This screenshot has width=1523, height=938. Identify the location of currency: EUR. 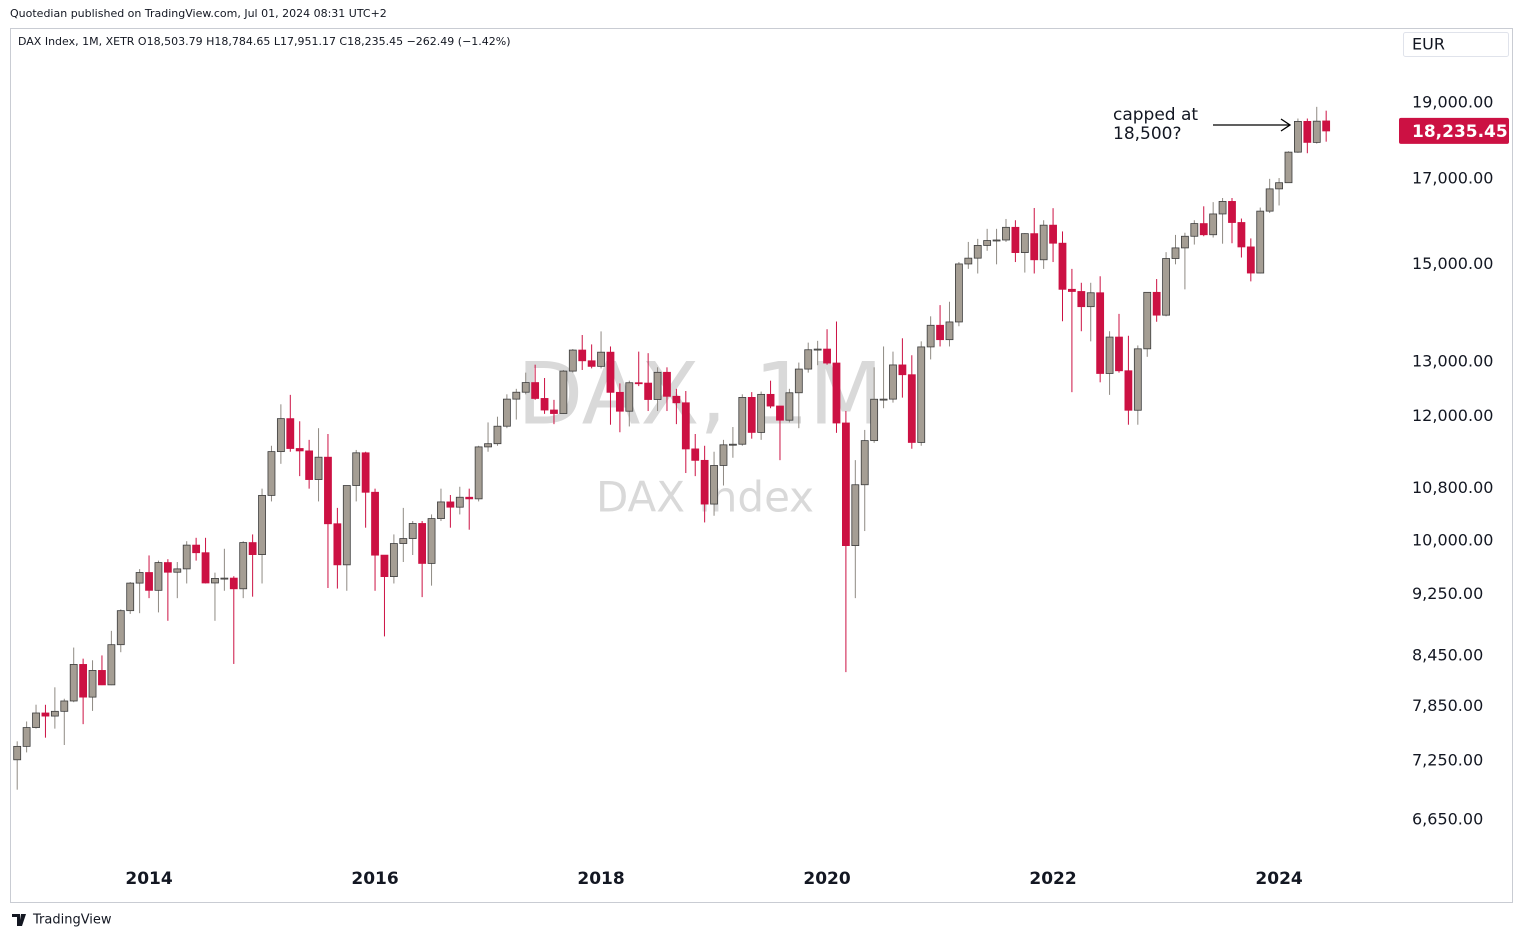
(1428, 44).